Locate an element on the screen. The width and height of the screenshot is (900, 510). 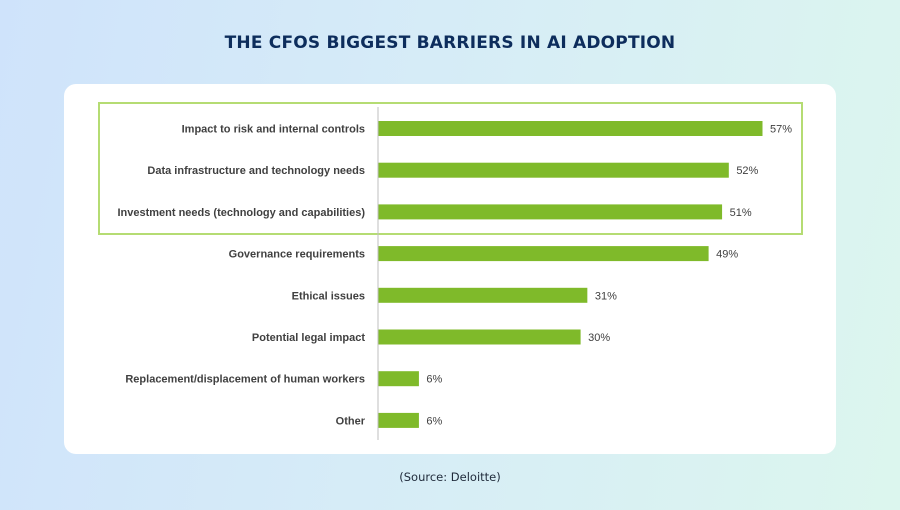
category-label: Ethical issues is located at coordinates (328, 296).